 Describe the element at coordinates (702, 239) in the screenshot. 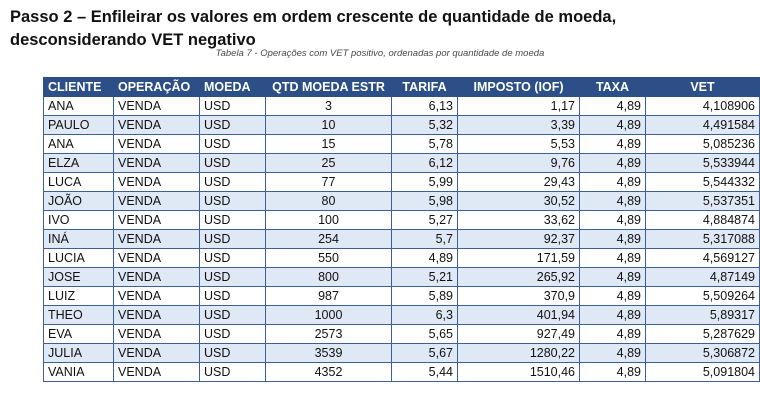

I see `cell-vet: 5,317088` at that location.